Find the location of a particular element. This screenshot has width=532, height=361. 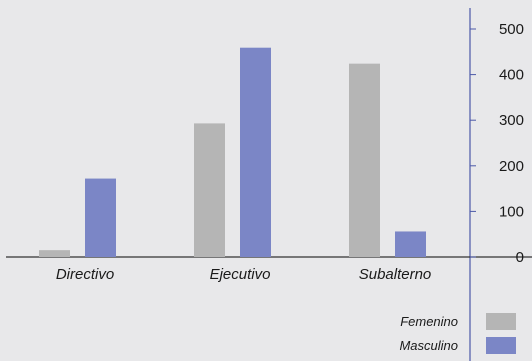

y-tick-label: 400 is located at coordinates (511, 75).